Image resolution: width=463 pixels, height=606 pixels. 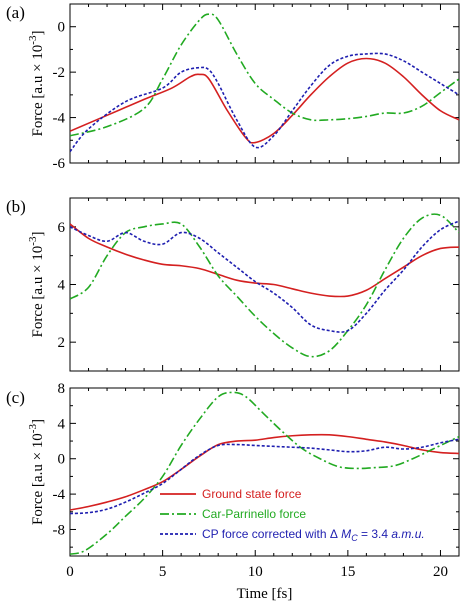 I want to click on y-tick-label: 6, so click(x=62, y=228).